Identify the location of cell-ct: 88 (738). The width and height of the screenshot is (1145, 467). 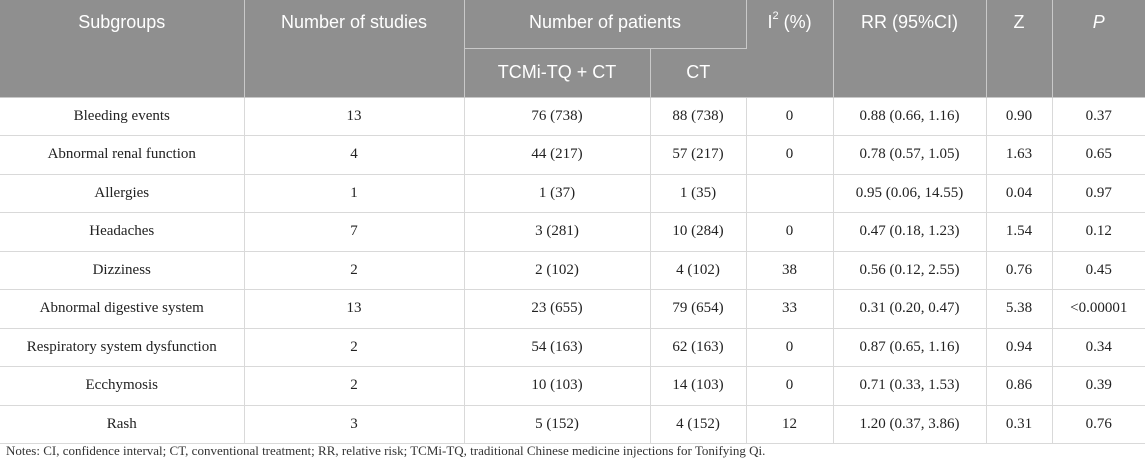
(698, 116).